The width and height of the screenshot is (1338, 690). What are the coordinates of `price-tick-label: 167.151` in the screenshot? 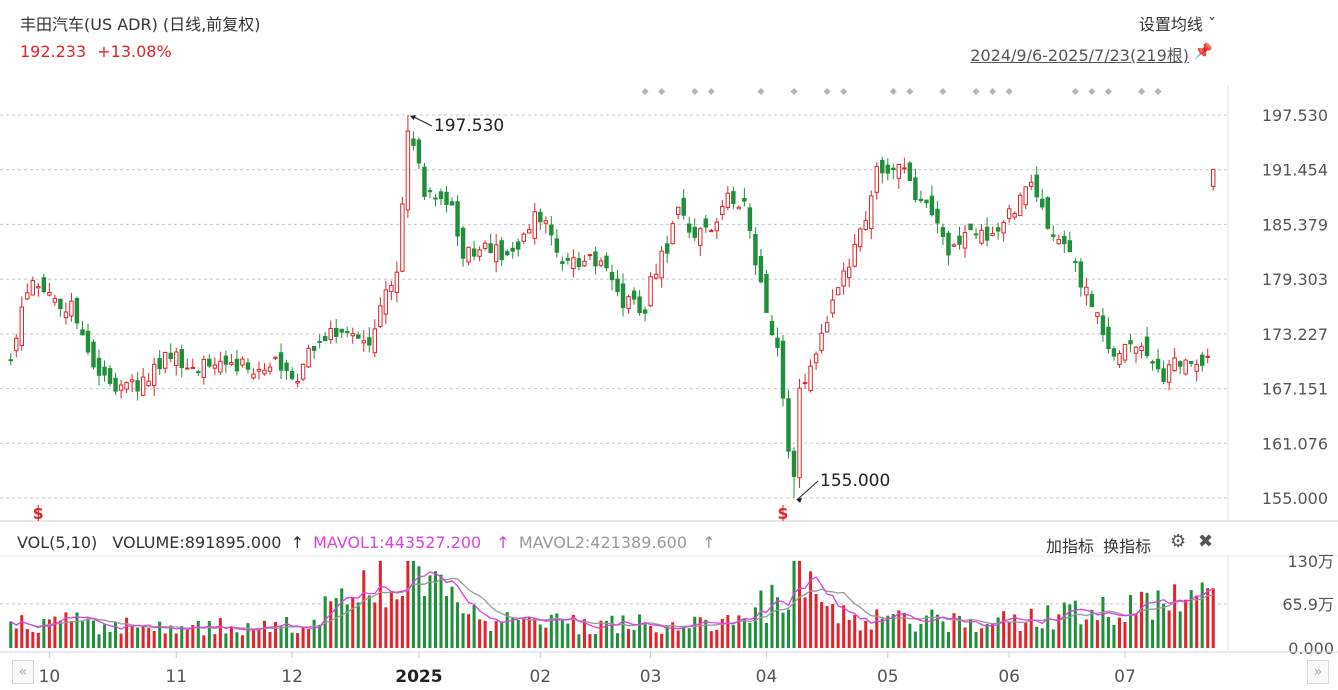 It's located at (1295, 389).